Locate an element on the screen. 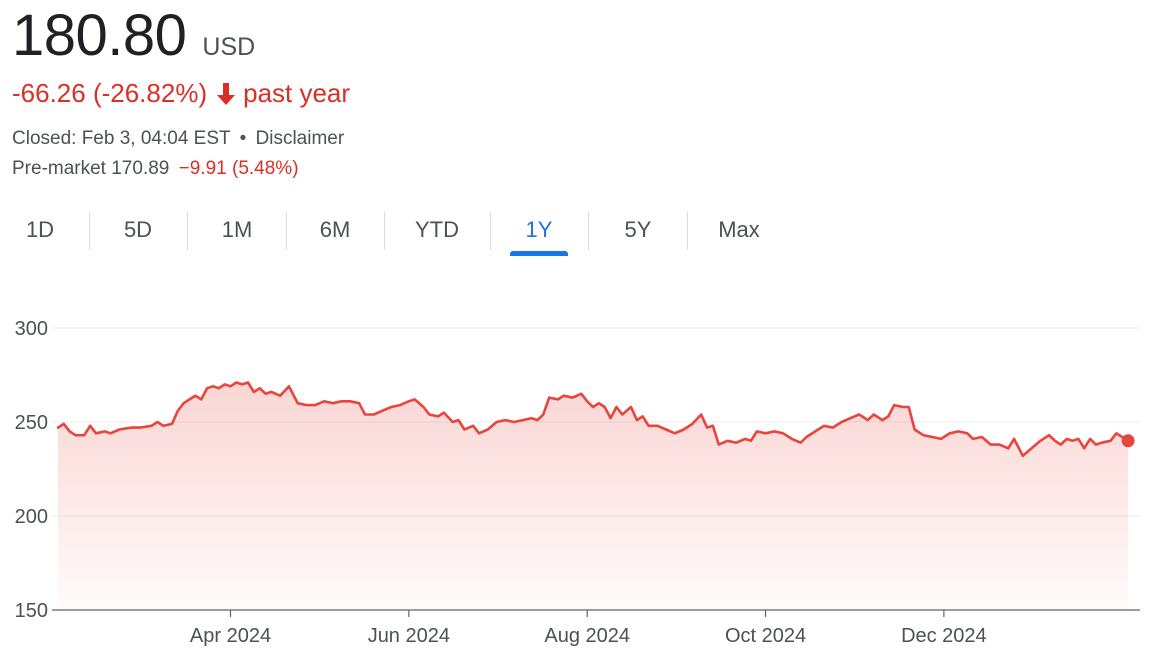 The image size is (1160, 663). price-change-row: -66.26 (-26.82%) past year is located at coordinates (181, 93).